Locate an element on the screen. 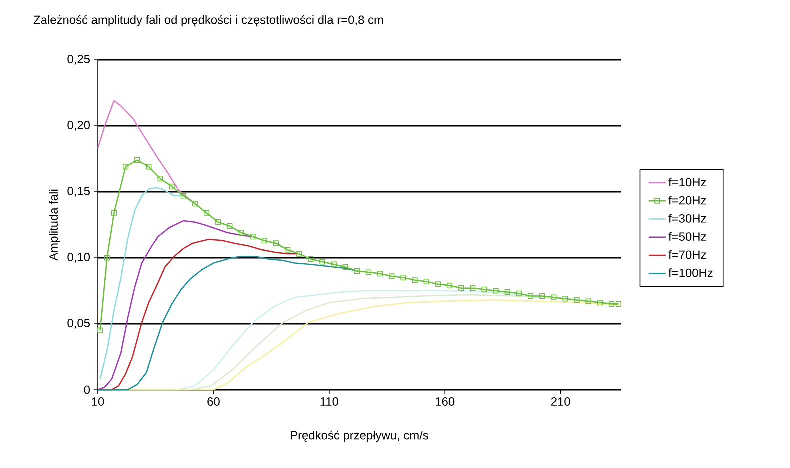 The height and width of the screenshot is (468, 790). y-tick-label: 0,15 is located at coordinates (79, 192).